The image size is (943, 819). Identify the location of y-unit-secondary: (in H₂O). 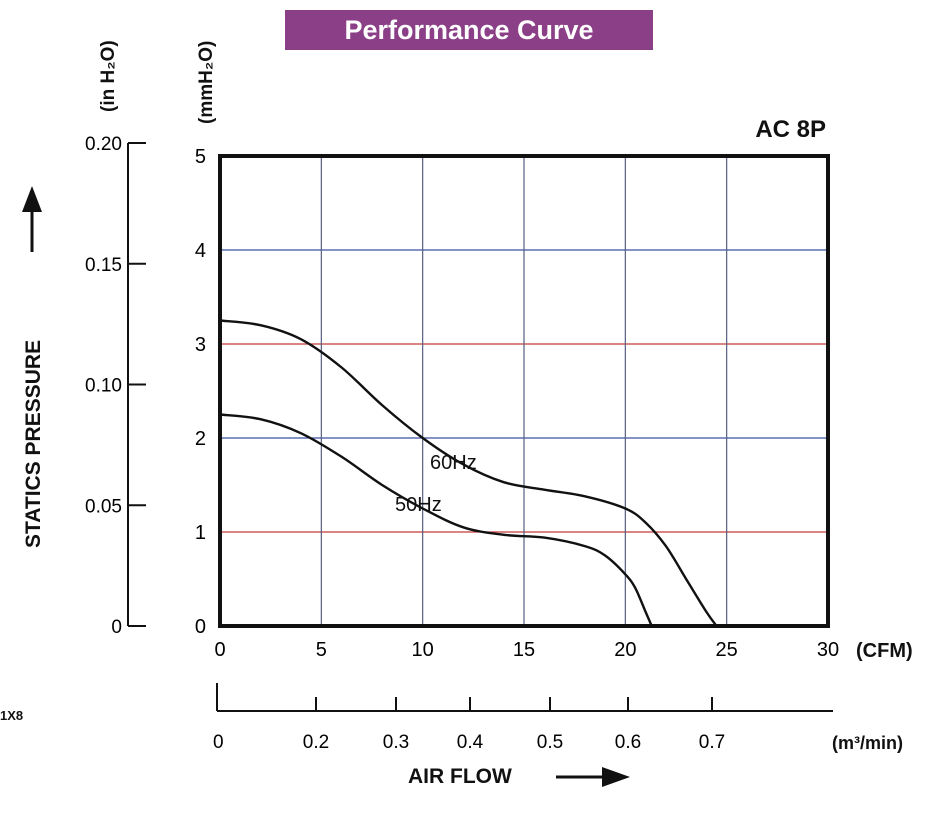
(108, 76).